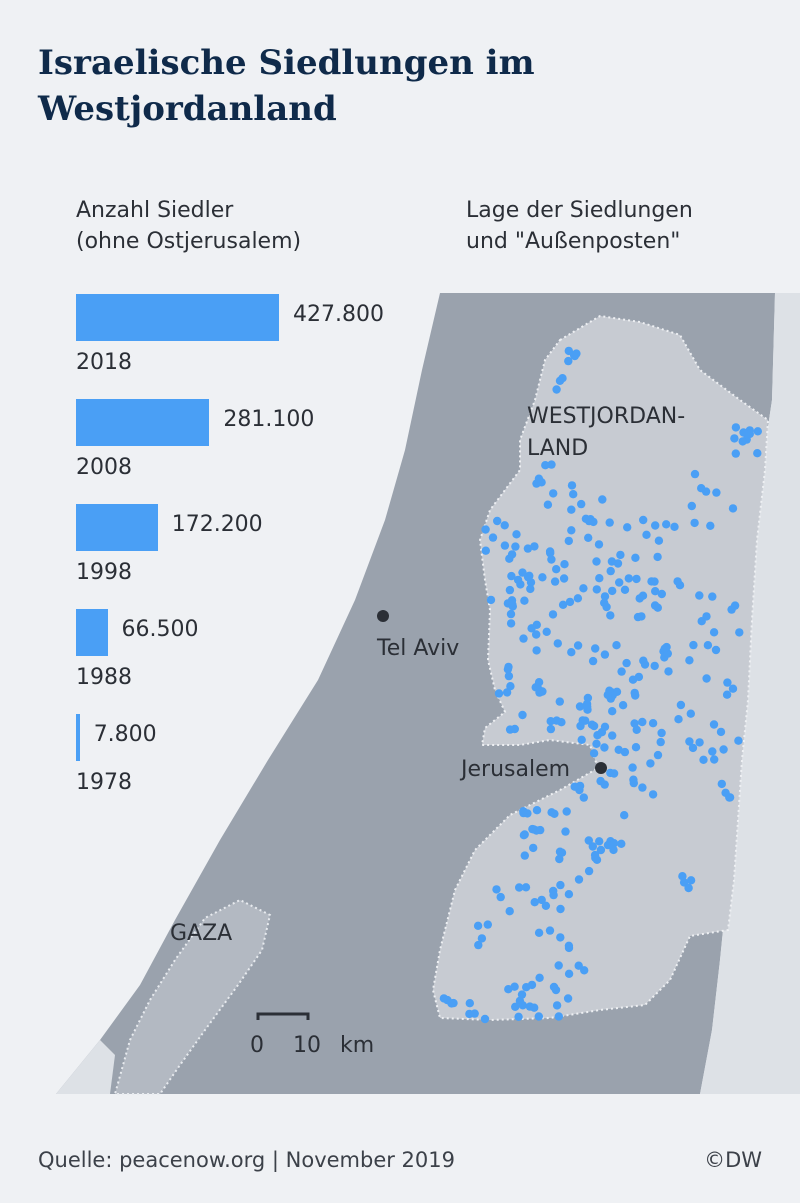 The image size is (800, 1203). I want to click on bar-value-label: 7.800, so click(125, 734).